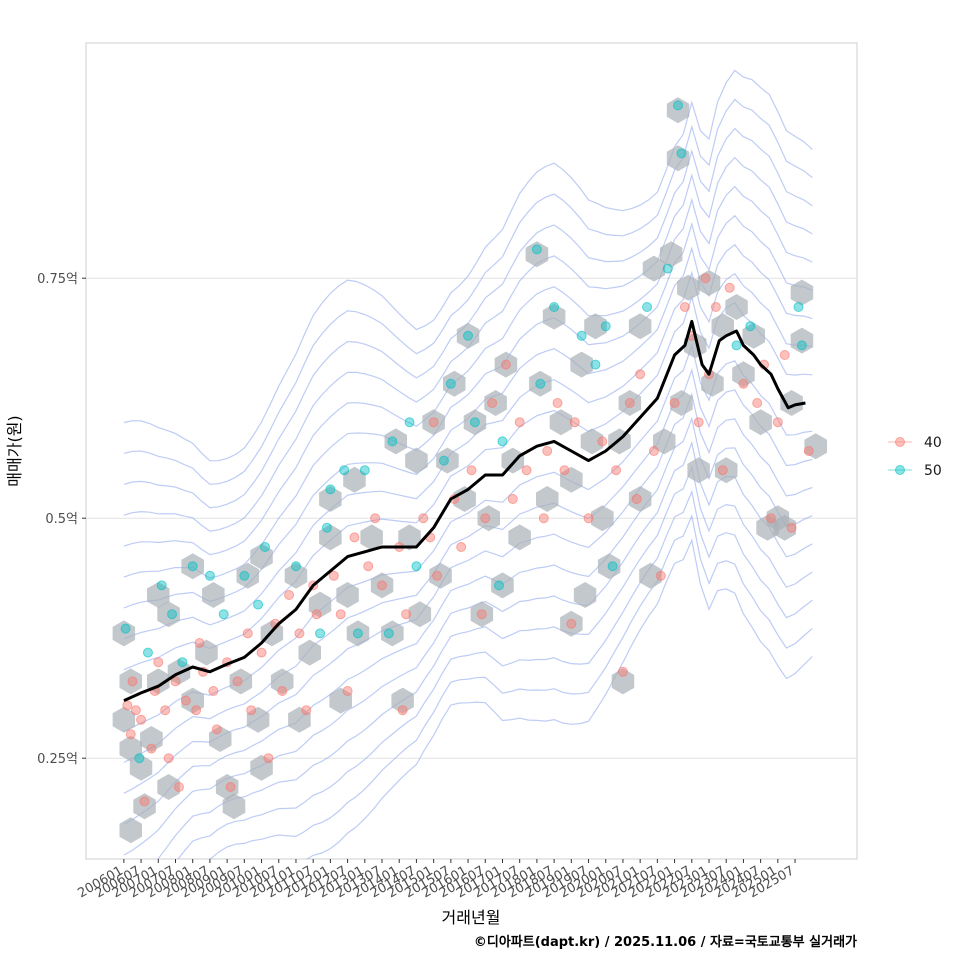 This screenshot has height=960, width=960. What do you see at coordinates (61, 519) in the screenshot?
I see `y-tick-label: 0.5억` at bounding box center [61, 519].